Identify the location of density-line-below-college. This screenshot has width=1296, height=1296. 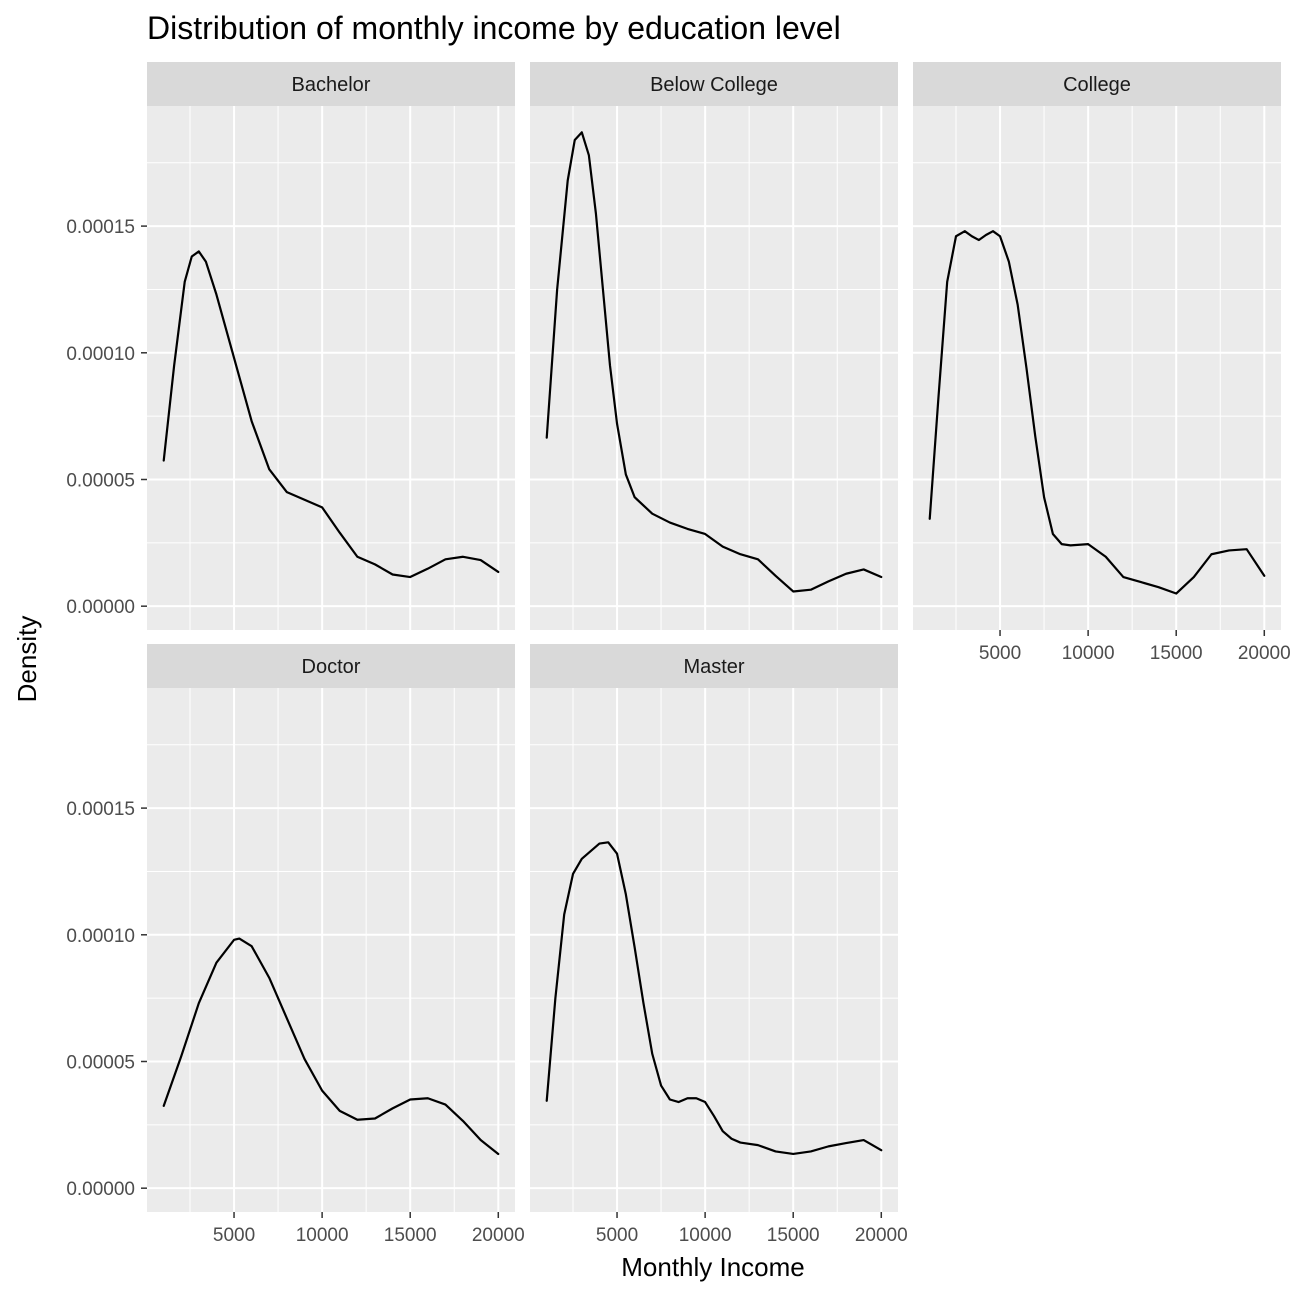
(714, 362).